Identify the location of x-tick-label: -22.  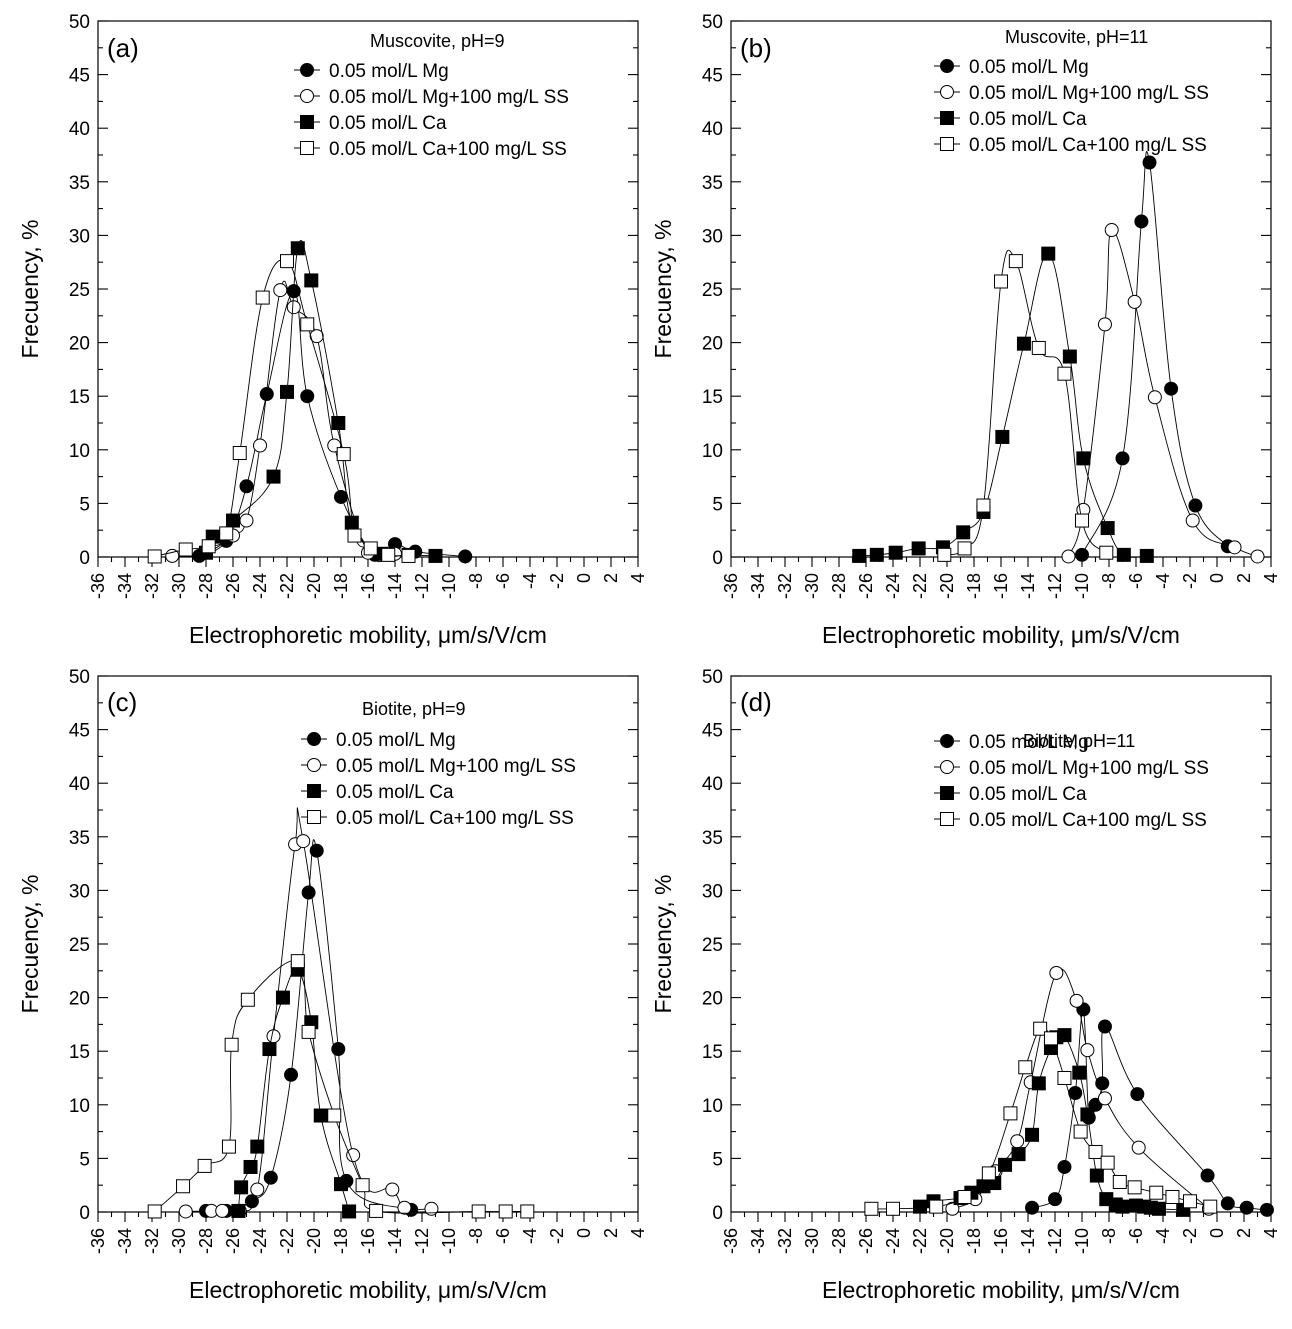
(920, 1241).